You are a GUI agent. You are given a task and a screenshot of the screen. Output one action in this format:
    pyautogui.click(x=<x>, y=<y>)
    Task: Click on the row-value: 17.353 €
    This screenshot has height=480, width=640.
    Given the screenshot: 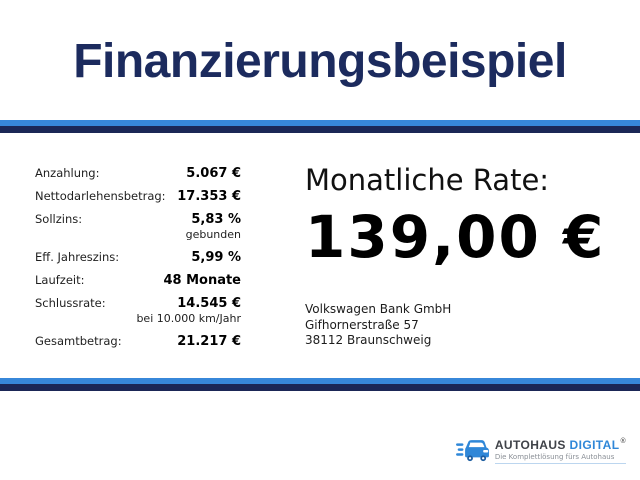 What is the action you would take?
    pyautogui.click(x=209, y=196)
    